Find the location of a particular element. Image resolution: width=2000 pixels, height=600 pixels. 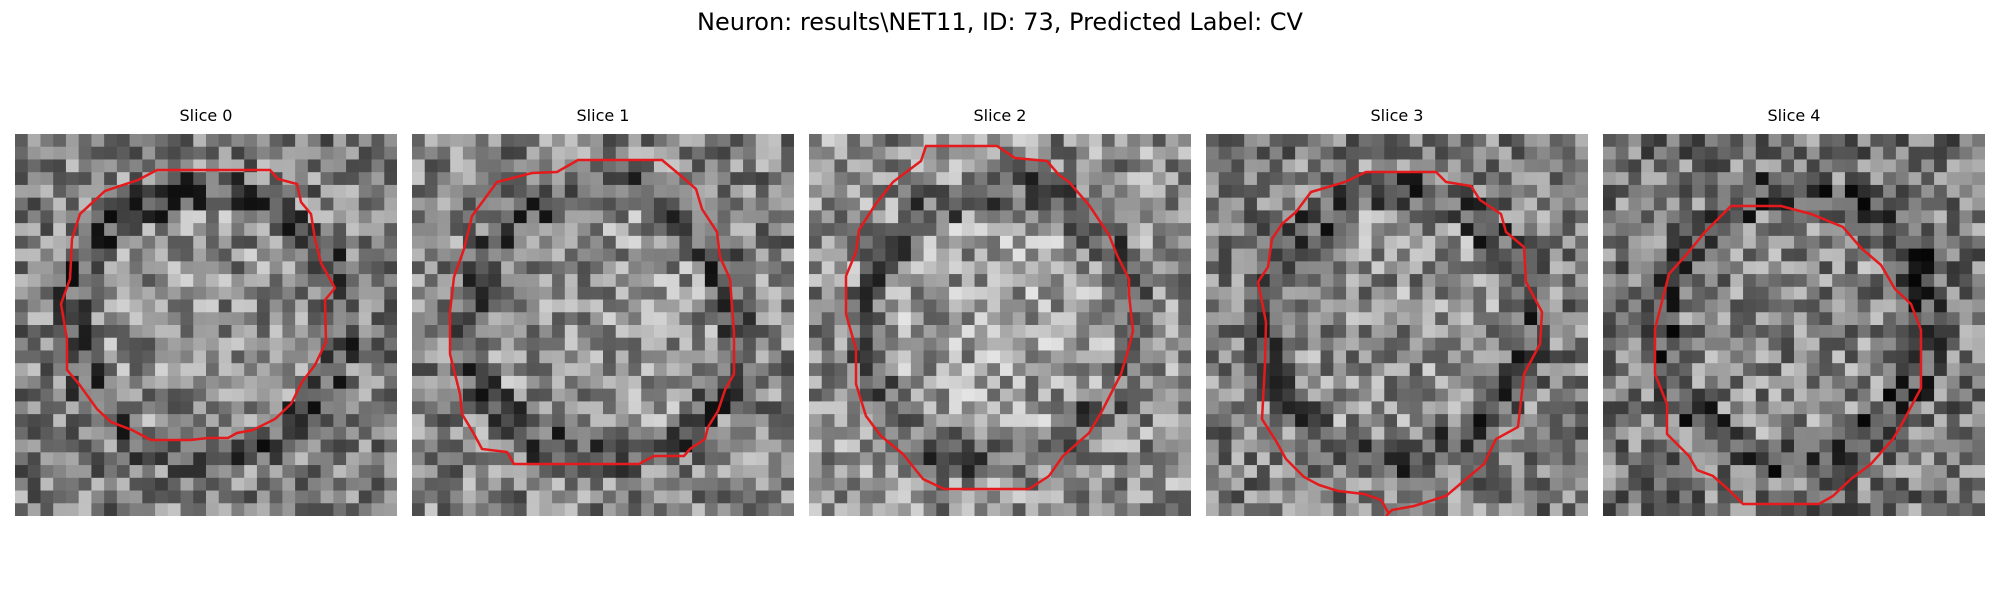

slice-panel-3: Slice 3 is located at coordinates (1397, 311).